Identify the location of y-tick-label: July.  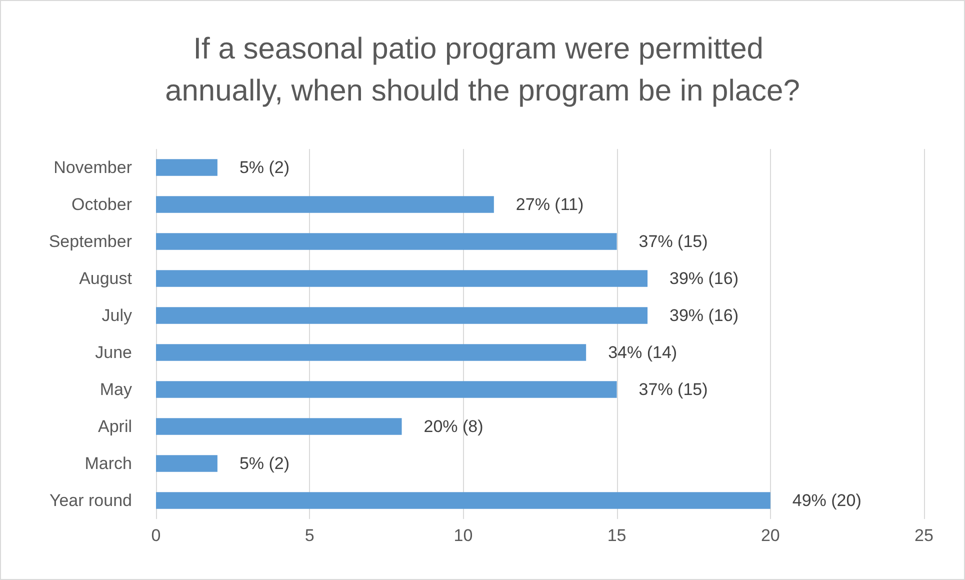
(117, 315).